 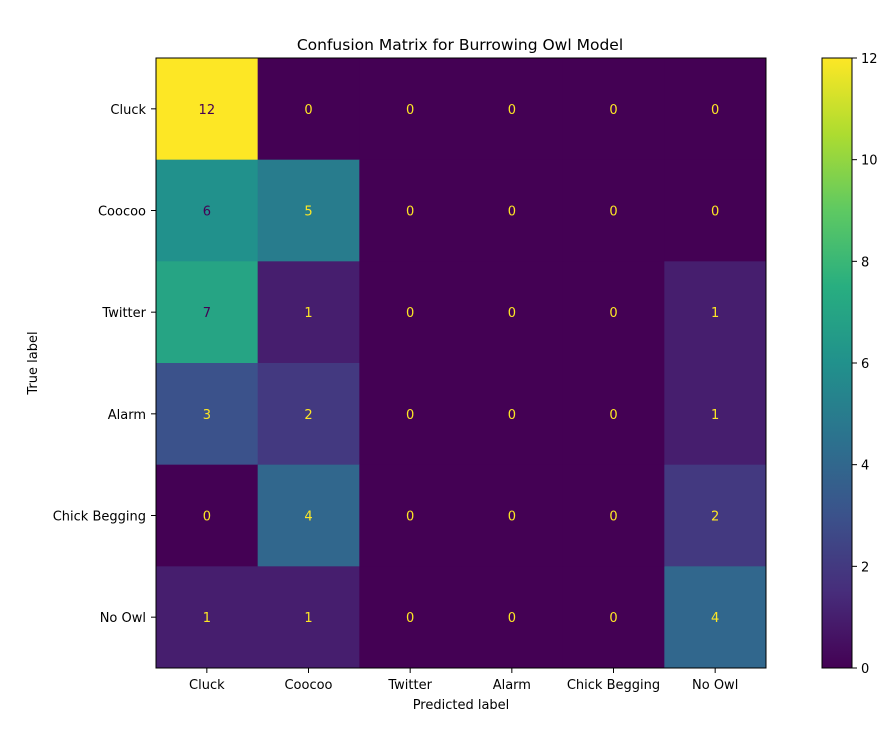 What do you see at coordinates (33, 363) in the screenshot?
I see `y-axis-label: True label` at bounding box center [33, 363].